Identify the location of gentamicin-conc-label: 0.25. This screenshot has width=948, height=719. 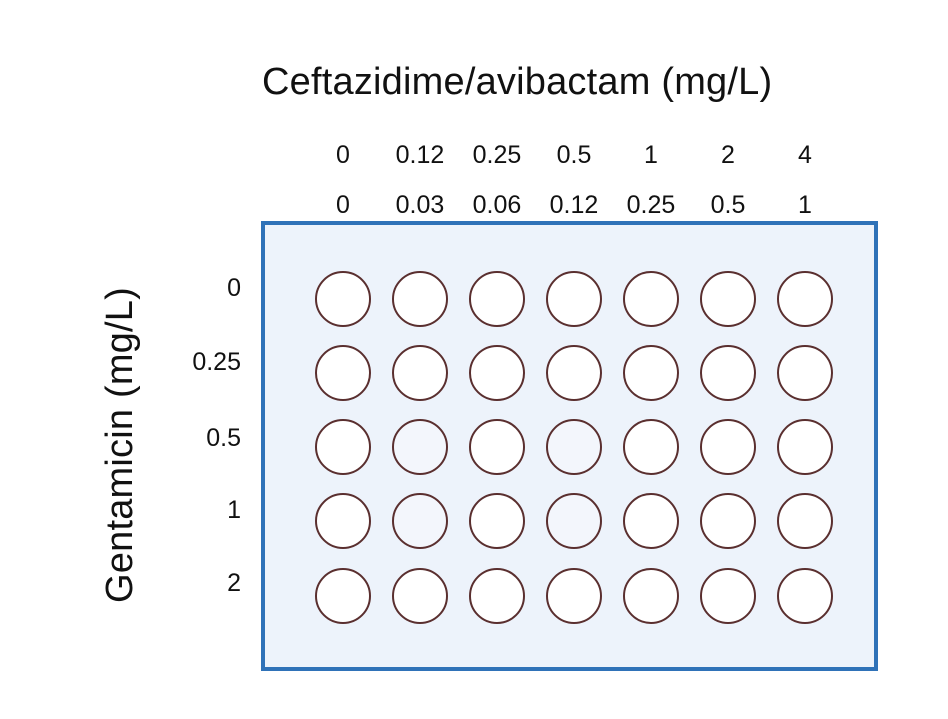
(201, 362).